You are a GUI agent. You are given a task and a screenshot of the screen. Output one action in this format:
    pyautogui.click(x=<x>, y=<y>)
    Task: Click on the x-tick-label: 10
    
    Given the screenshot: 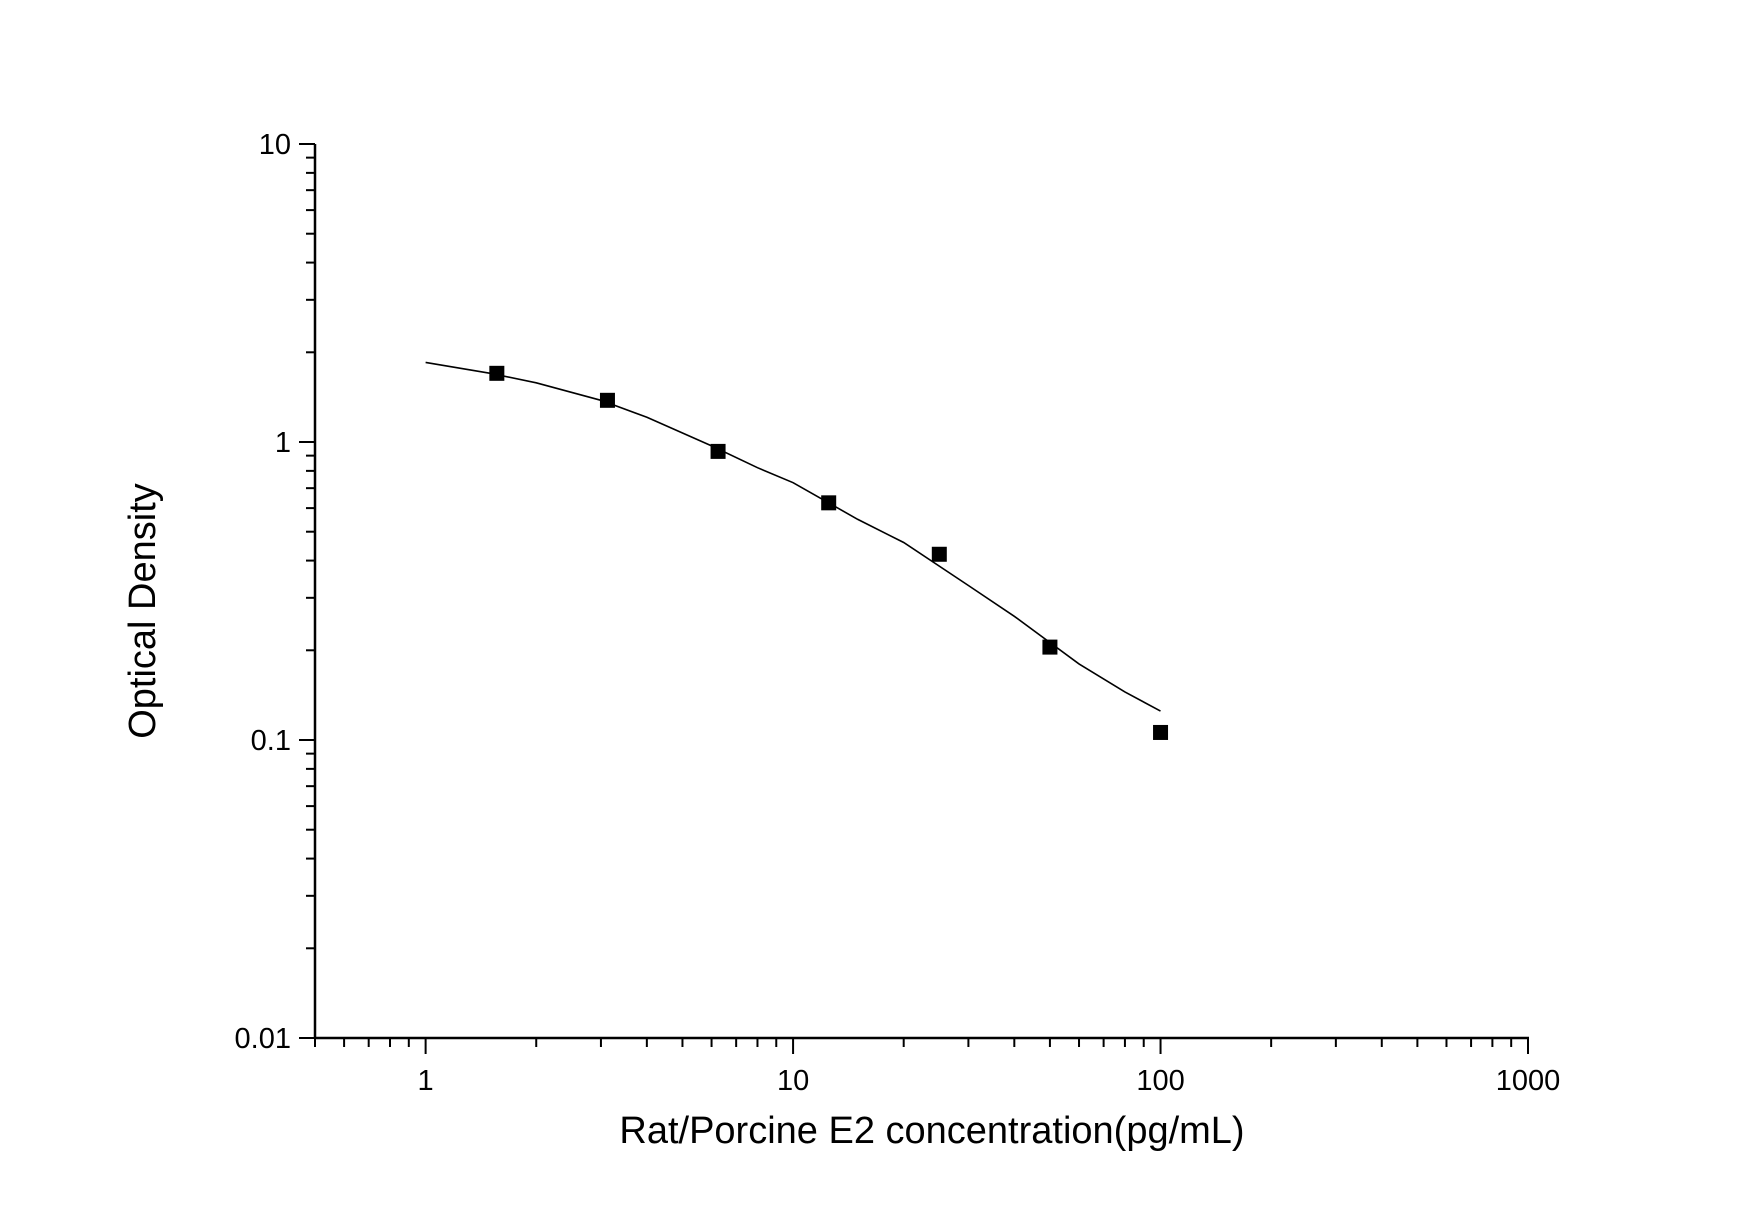 What is the action you would take?
    pyautogui.click(x=793, y=1081)
    